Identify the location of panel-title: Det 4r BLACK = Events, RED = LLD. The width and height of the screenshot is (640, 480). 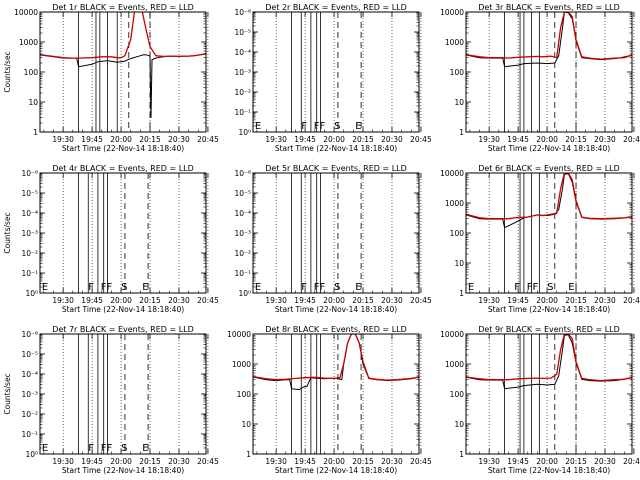
(123, 168).